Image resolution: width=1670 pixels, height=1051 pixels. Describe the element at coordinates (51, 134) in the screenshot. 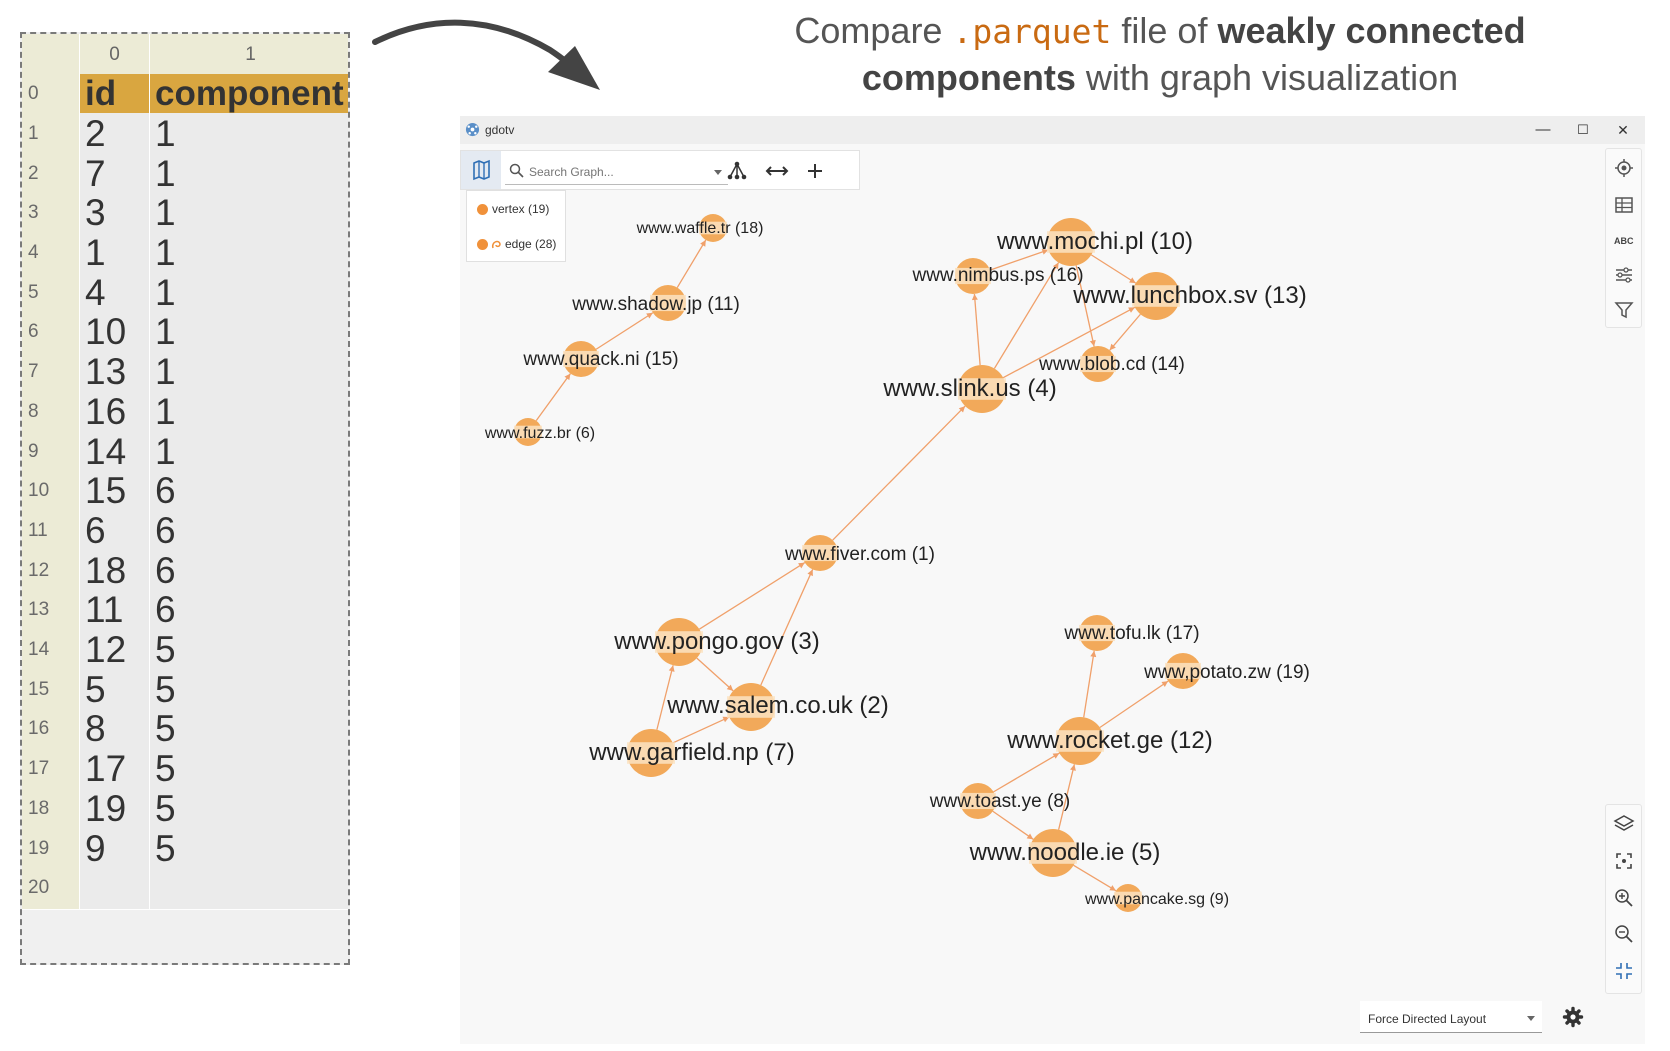

I see `row-index-cell: 1` at that location.